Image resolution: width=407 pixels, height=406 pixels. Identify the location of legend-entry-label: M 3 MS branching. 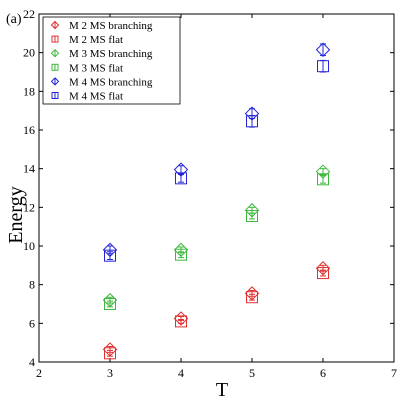
(111, 54).